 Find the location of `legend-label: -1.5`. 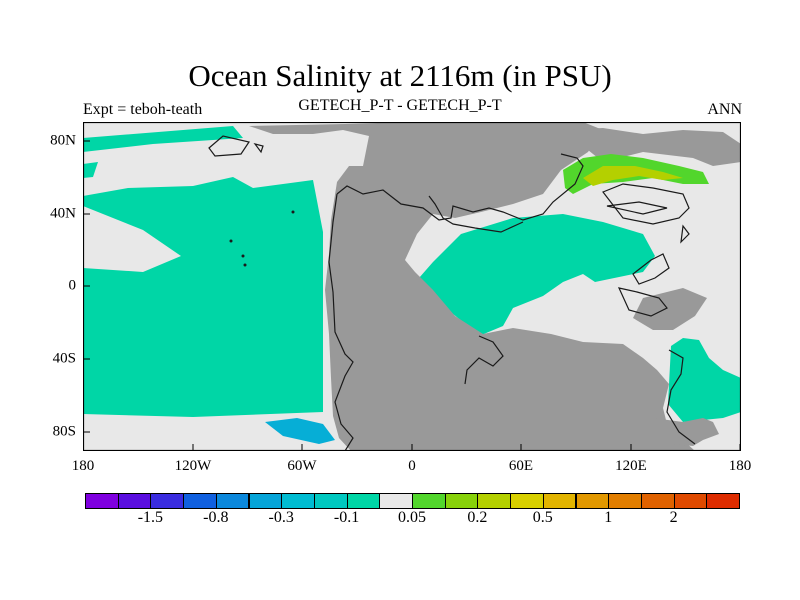

legend-label: -1.5 is located at coordinates (150, 517).